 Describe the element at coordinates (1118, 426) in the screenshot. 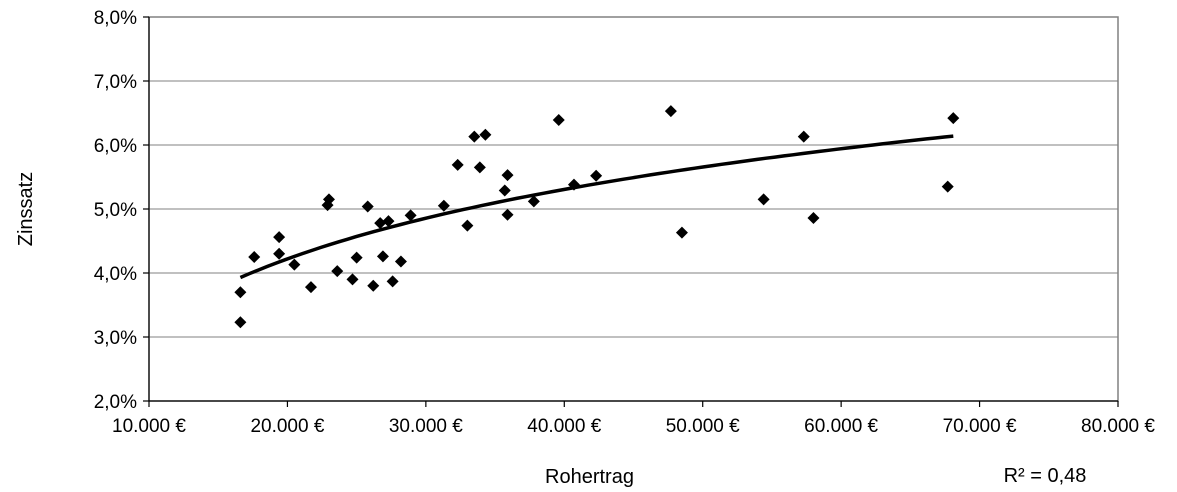

I see `x-tick-label: 80.000 €` at that location.